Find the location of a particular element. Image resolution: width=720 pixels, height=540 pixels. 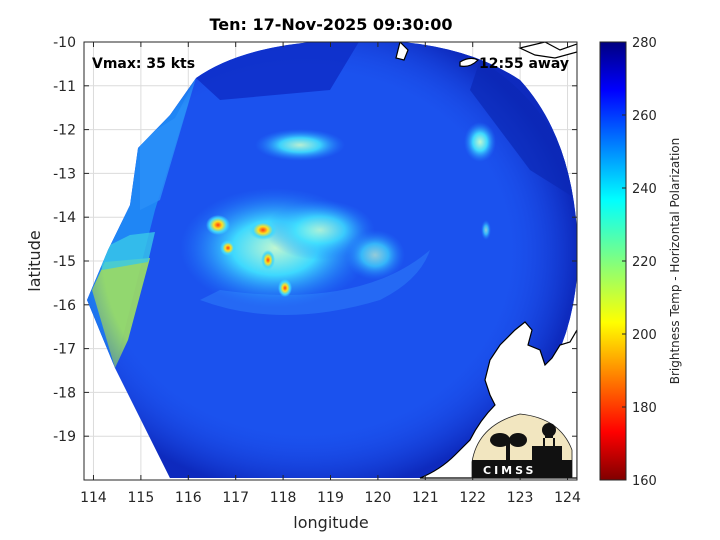

x-tick-label: 114 is located at coordinates (93, 498).